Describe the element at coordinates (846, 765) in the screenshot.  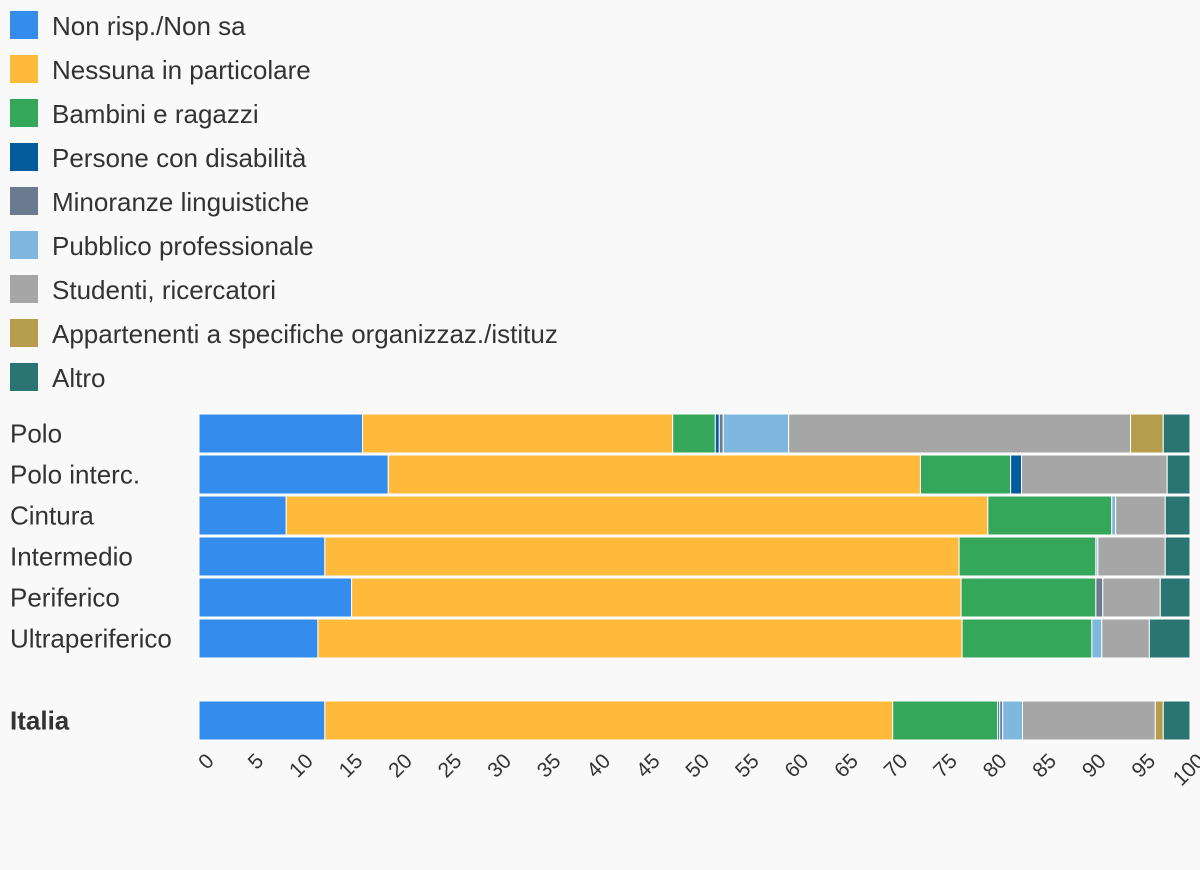
I see `x-tick-label: 65` at that location.